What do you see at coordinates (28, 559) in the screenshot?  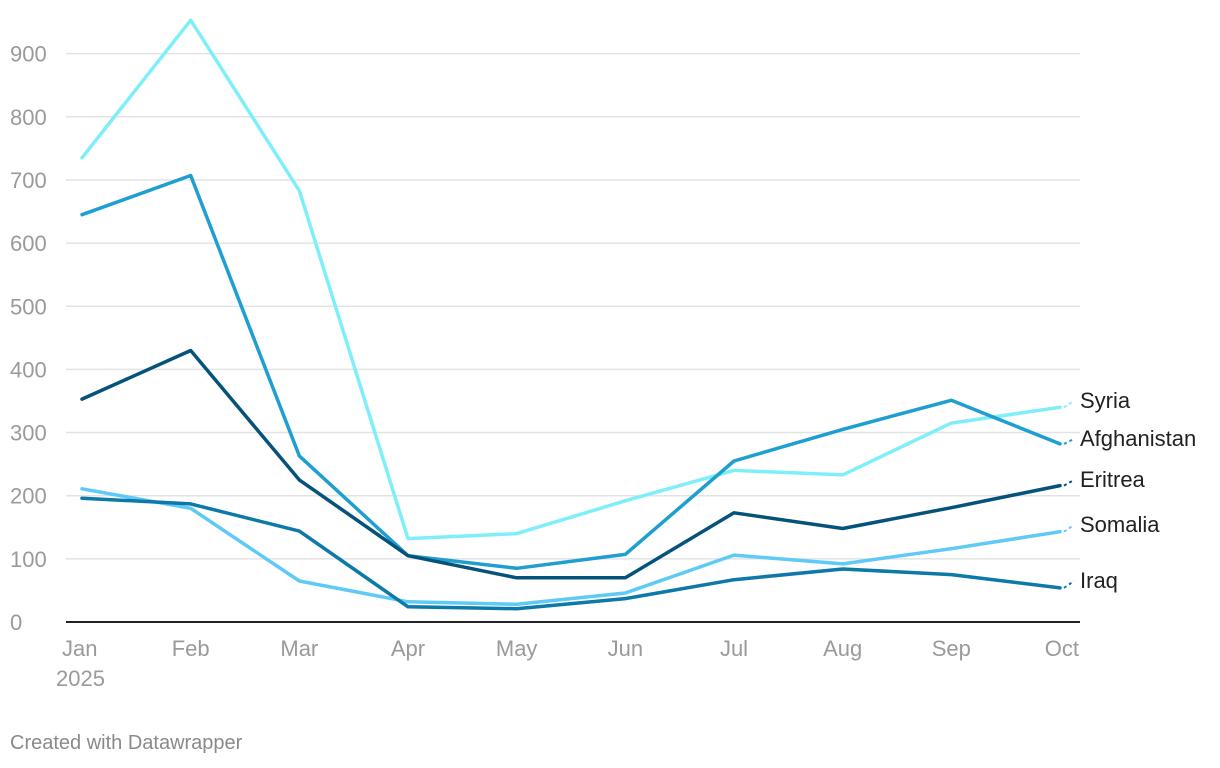 I see `y-tick-label: 100` at bounding box center [28, 559].